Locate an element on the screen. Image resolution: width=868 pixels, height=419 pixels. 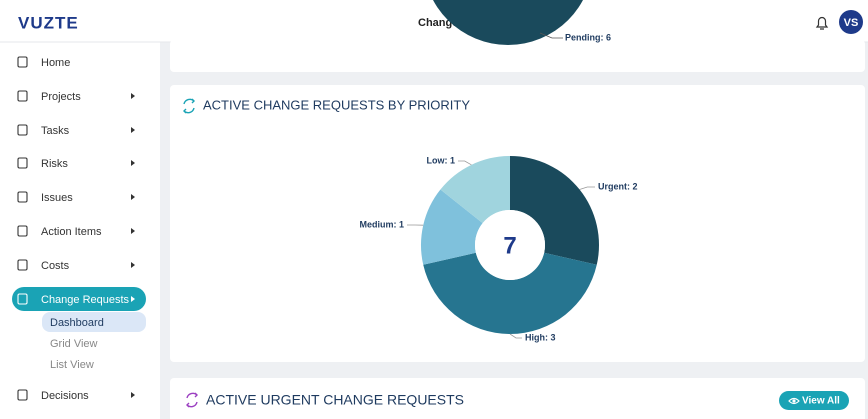
eye-pupil is located at coordinates (794, 401).